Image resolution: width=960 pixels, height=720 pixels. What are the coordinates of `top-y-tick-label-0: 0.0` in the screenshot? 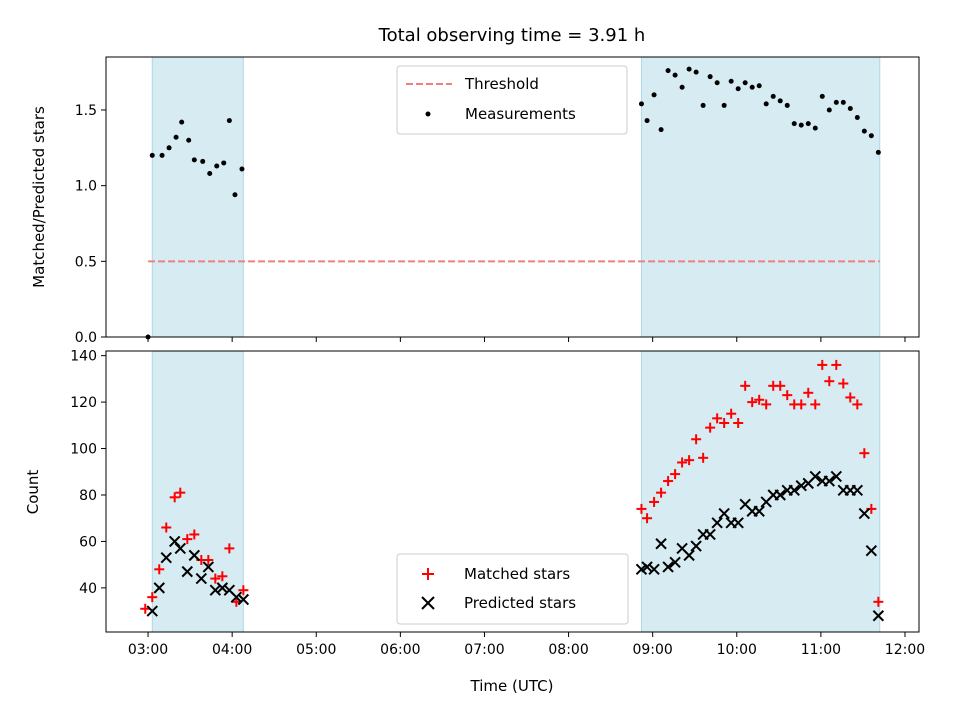 It's located at (86, 338).